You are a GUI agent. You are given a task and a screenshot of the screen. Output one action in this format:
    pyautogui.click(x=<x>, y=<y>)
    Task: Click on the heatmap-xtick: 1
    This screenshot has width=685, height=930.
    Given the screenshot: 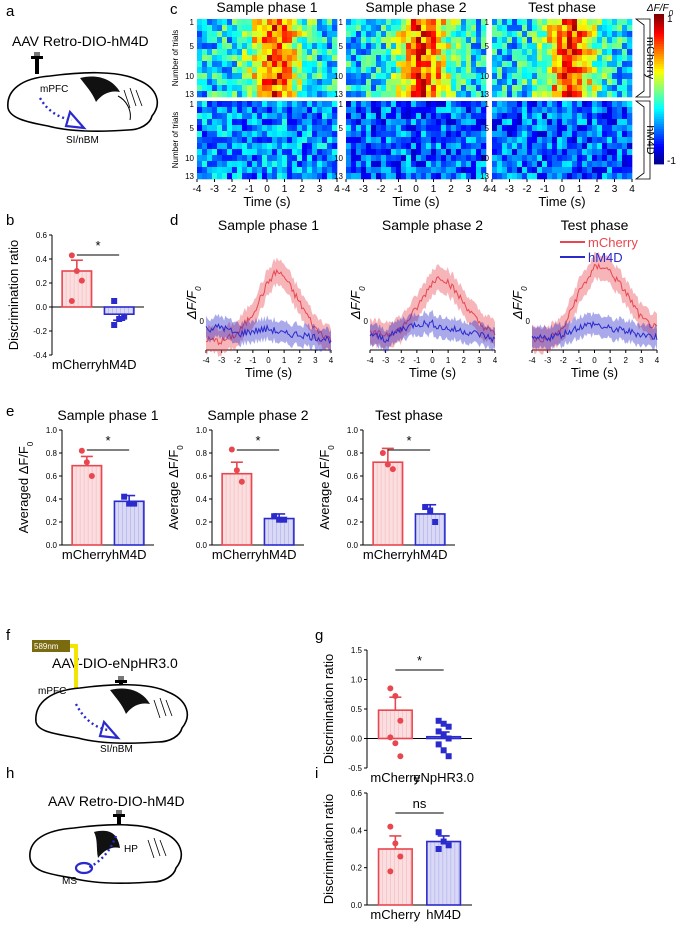 What is the action you would take?
    pyautogui.click(x=580, y=189)
    